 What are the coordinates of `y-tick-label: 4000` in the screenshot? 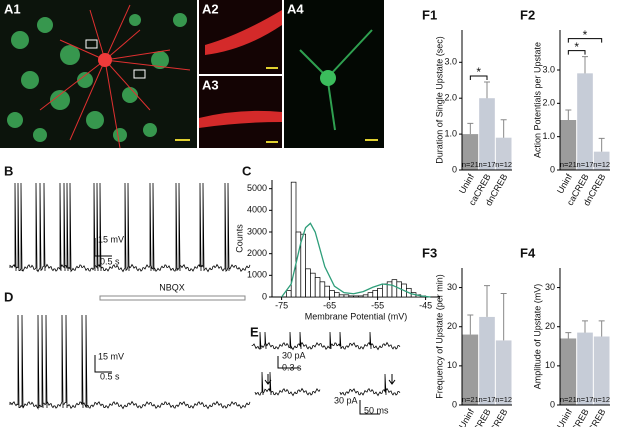 It's located at (257, 210).